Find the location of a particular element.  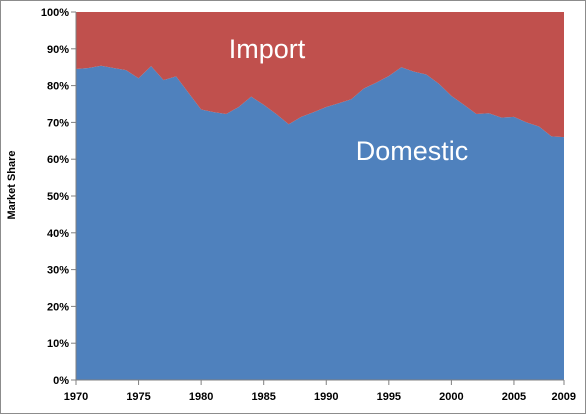

annotation-domestic: Domestic is located at coordinates (412, 151).